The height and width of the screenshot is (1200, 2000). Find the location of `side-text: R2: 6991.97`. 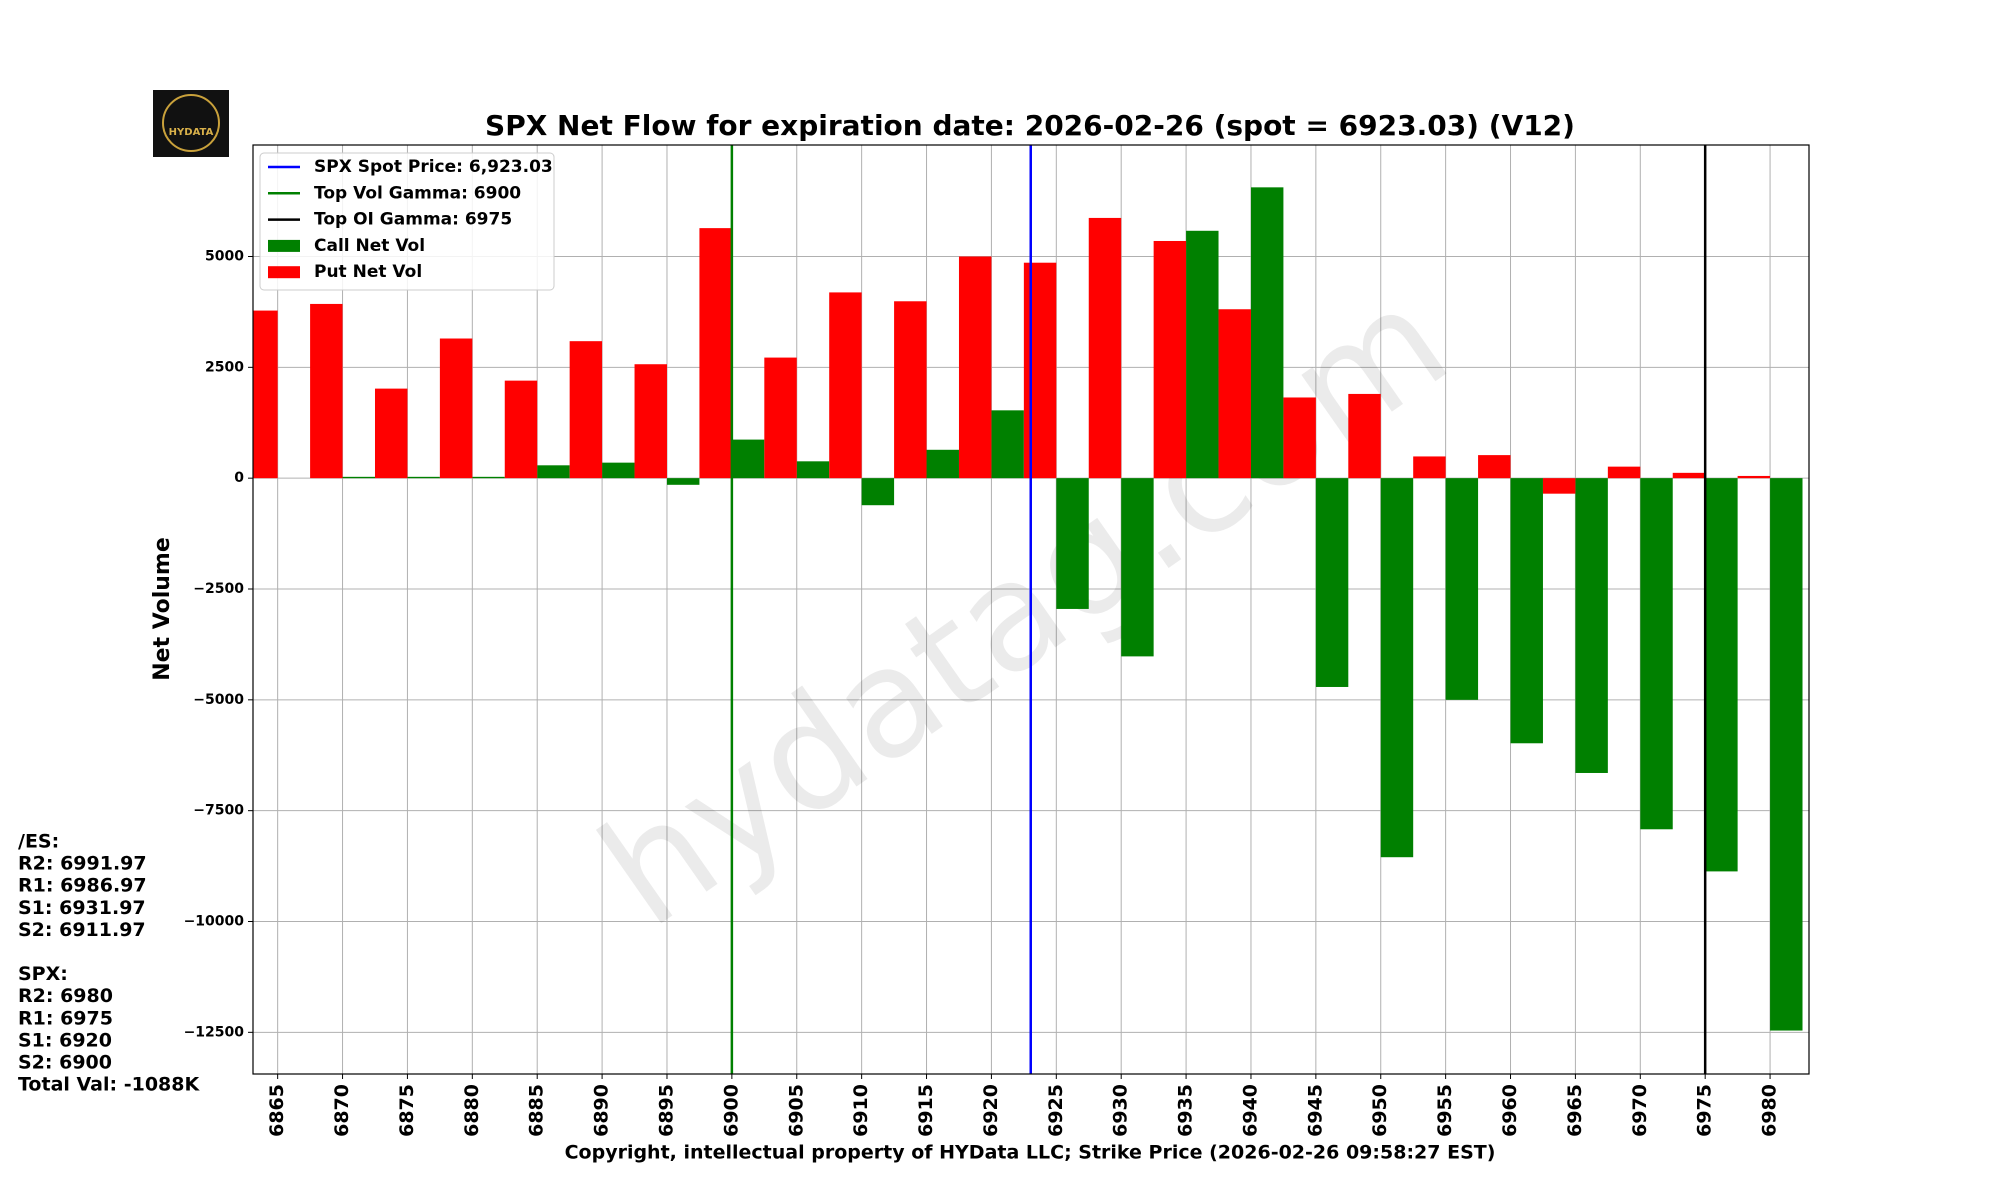

side-text: R2: 6991.97 is located at coordinates (82, 864).